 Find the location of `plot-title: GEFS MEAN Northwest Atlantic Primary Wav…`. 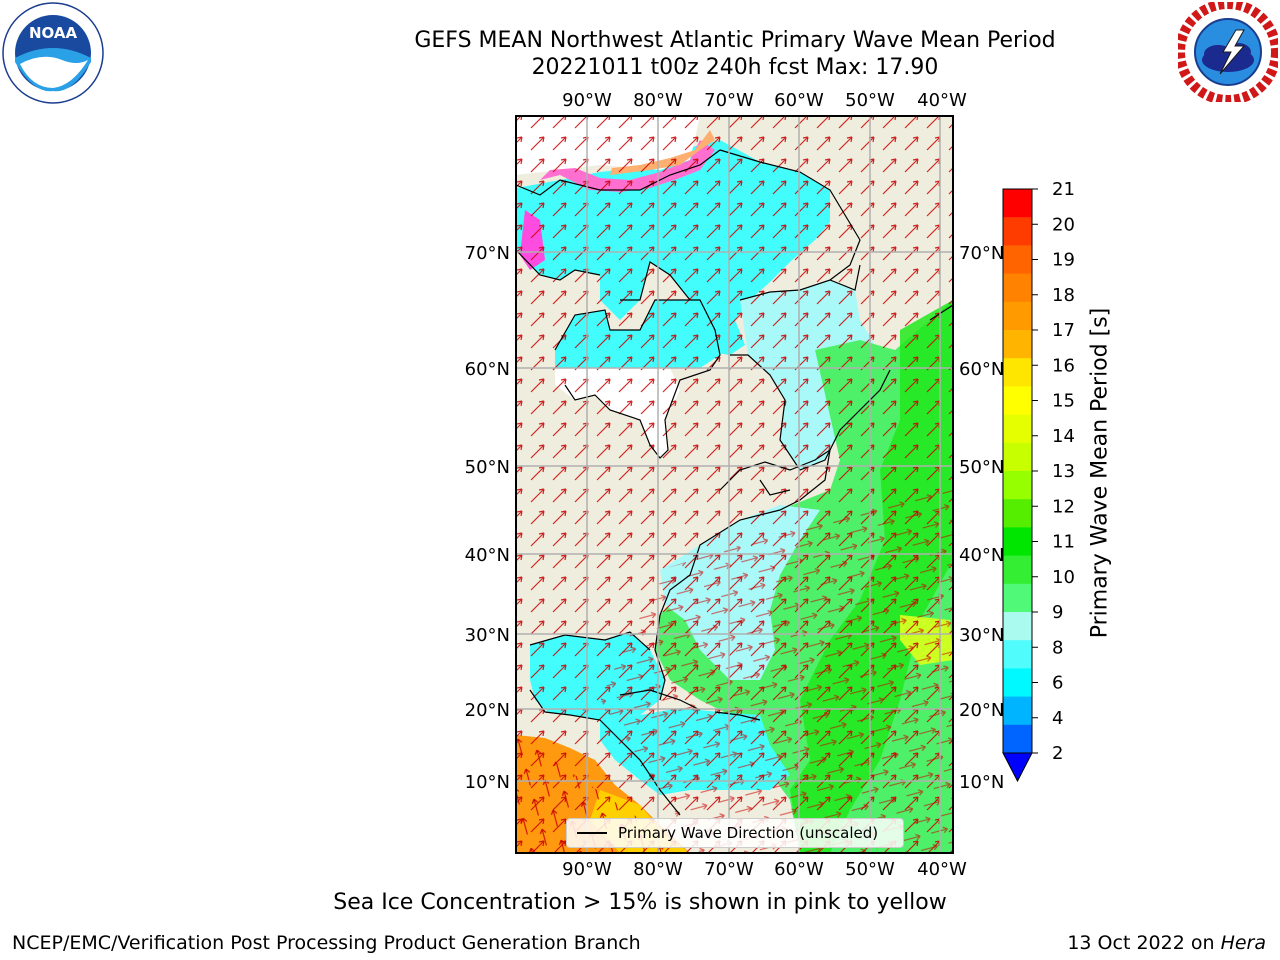

plot-title: GEFS MEAN Northwest Atlantic Primary Wav… is located at coordinates (735, 40).